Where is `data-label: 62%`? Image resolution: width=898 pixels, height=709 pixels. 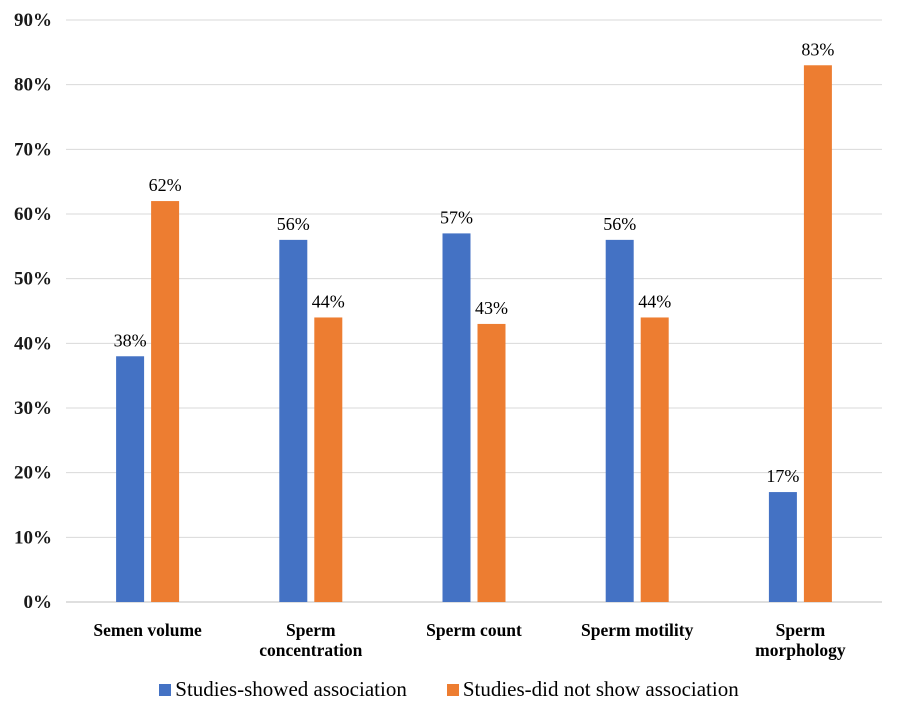 data-label: 62% is located at coordinates (165, 185).